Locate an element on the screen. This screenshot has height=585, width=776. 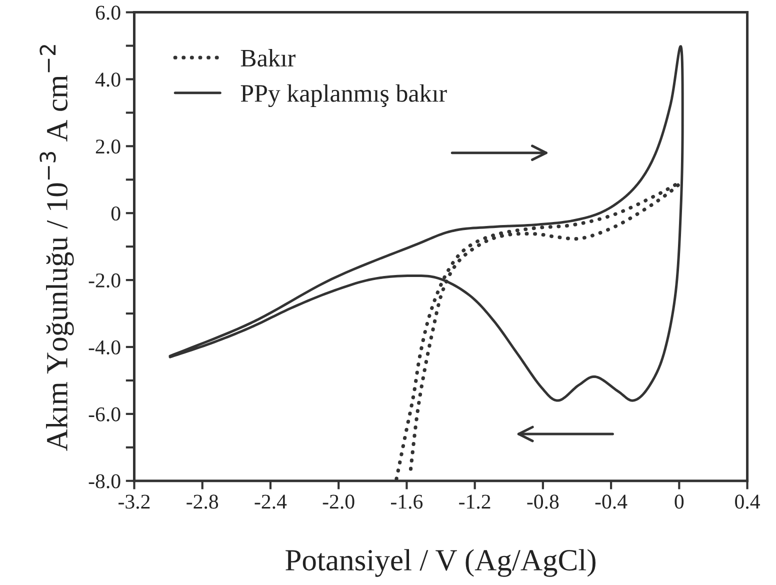
x-tick-label: -1.6 is located at coordinates (406, 501).